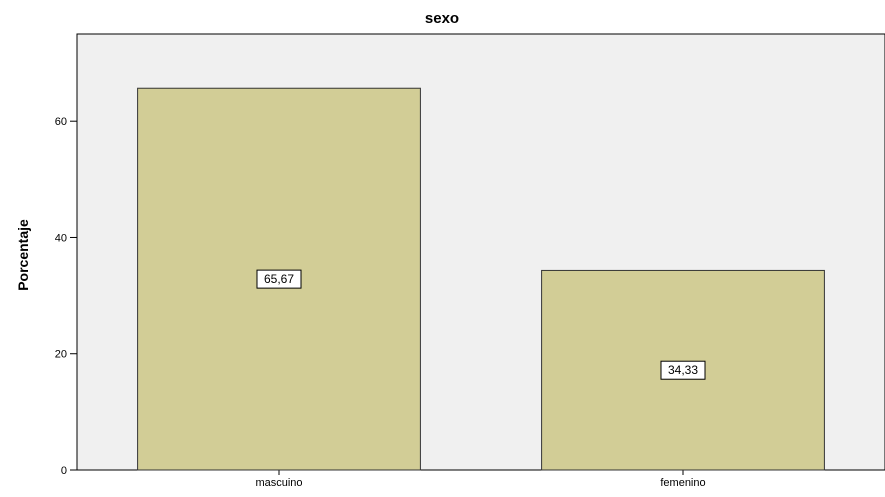  I want to click on data-label: 34,33, so click(683, 370).